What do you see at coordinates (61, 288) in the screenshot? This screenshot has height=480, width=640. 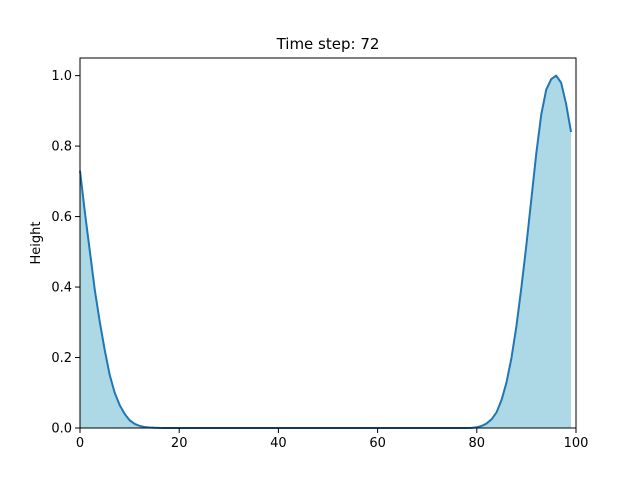 I see `y-tick-label: 0.4` at bounding box center [61, 288].